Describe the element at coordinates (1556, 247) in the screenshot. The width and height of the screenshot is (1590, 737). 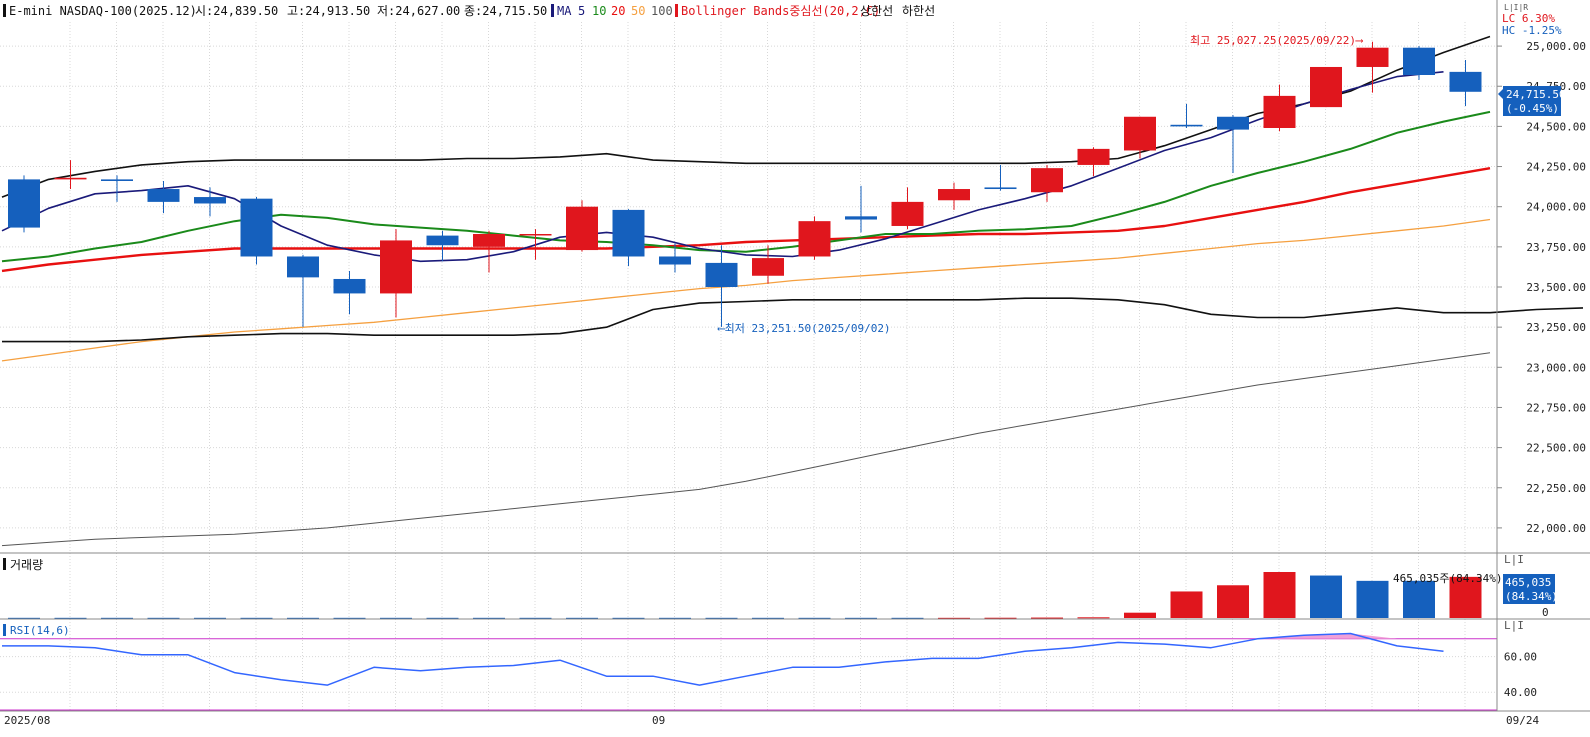
I see `y-tick-label: 23,750.00` at that location.